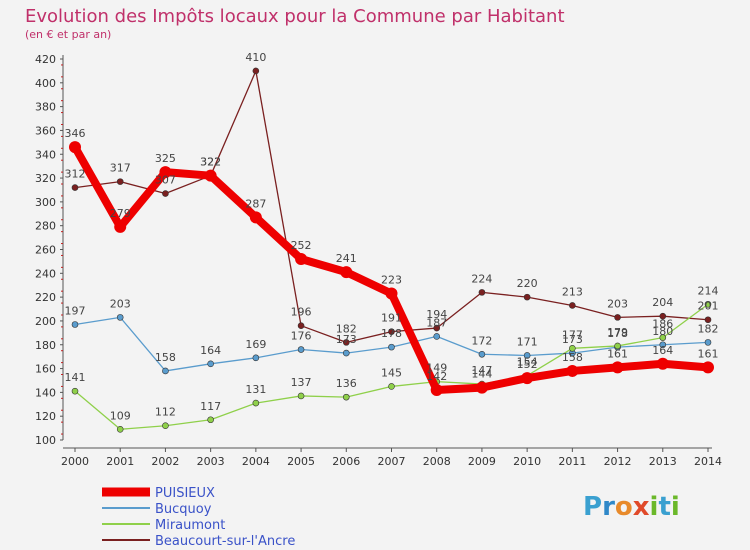 This screenshot has height=550, width=750. I want to click on data-label: 346, so click(75, 133).